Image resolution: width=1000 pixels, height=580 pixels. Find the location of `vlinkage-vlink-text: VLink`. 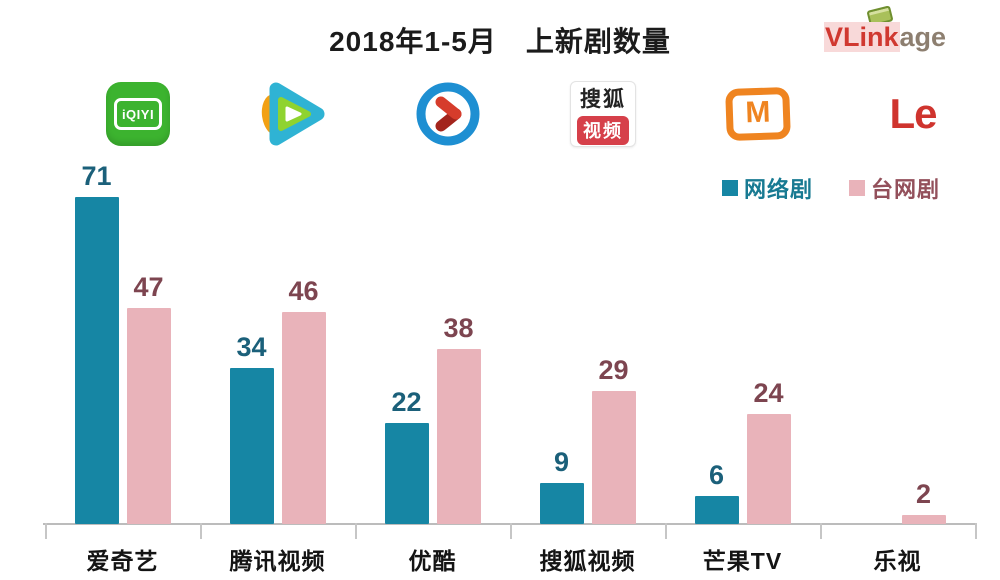

vlinkage-vlink-text: VLink is located at coordinates (862, 37).